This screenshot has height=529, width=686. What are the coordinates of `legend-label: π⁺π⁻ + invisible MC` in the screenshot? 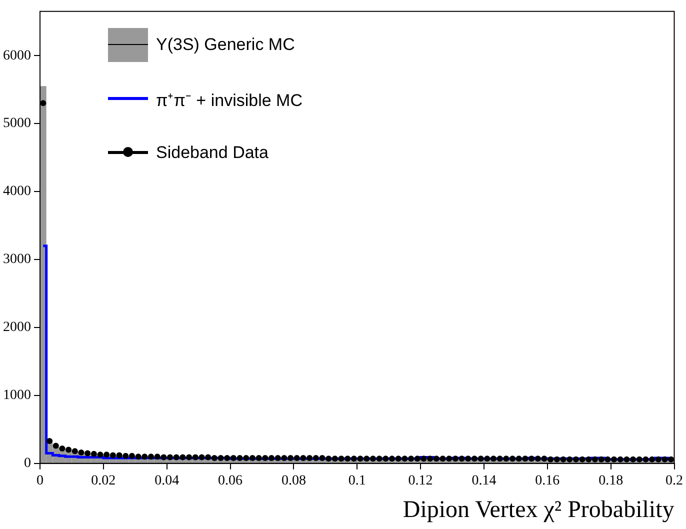 It's located at (229, 100).